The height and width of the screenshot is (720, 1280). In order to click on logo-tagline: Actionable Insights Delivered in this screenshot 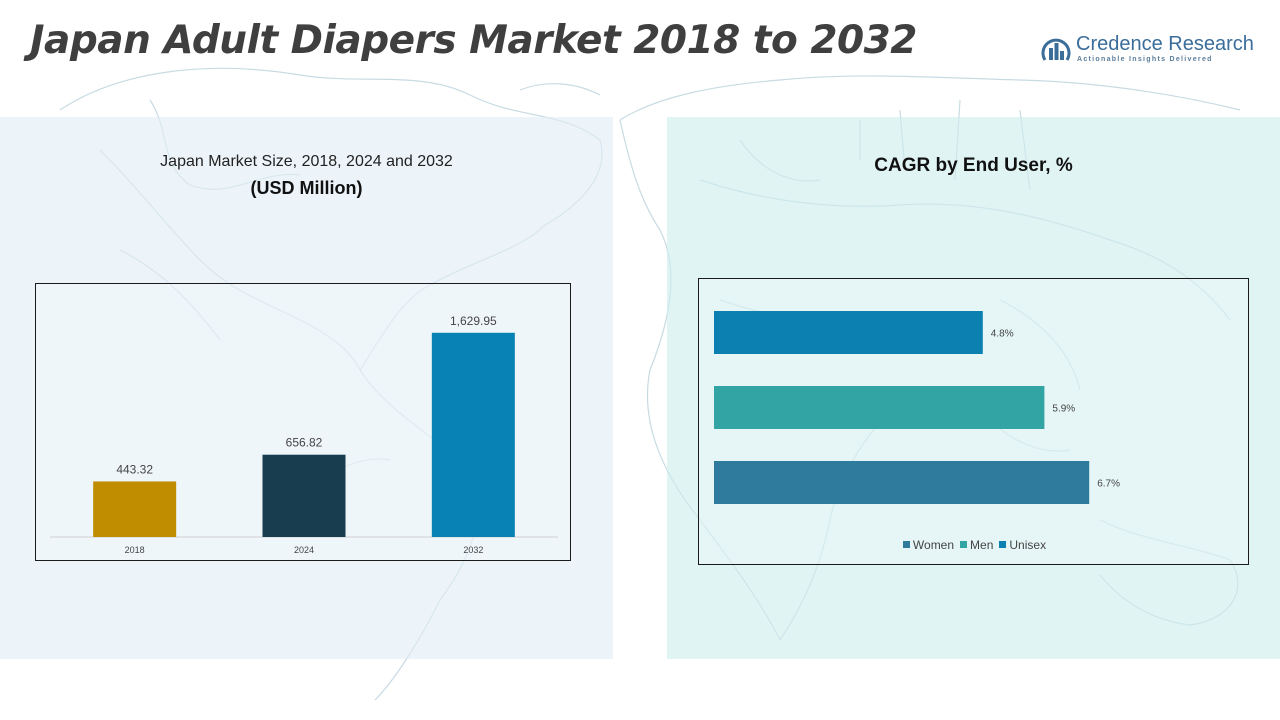, I will do `click(1145, 59)`.